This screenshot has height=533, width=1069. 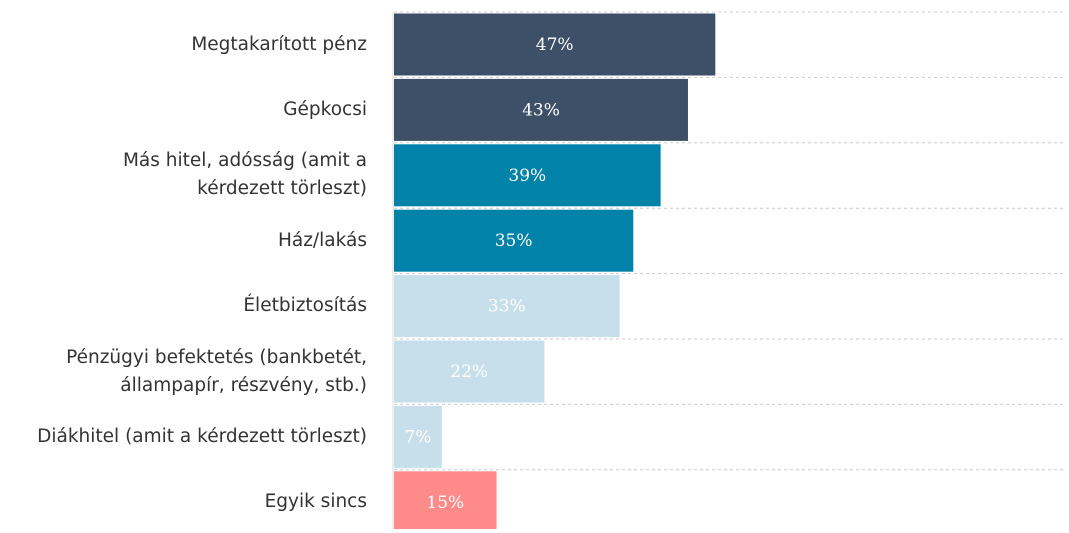 What do you see at coordinates (322, 240) in the screenshot?
I see `category-label: Ház/lakás` at bounding box center [322, 240].